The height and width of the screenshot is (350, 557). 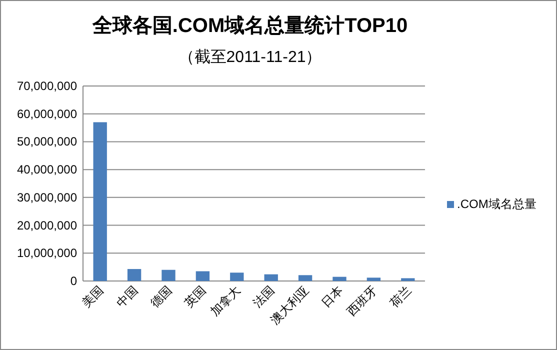 I want to click on x-tick-label: 日本, so click(x=332, y=296).